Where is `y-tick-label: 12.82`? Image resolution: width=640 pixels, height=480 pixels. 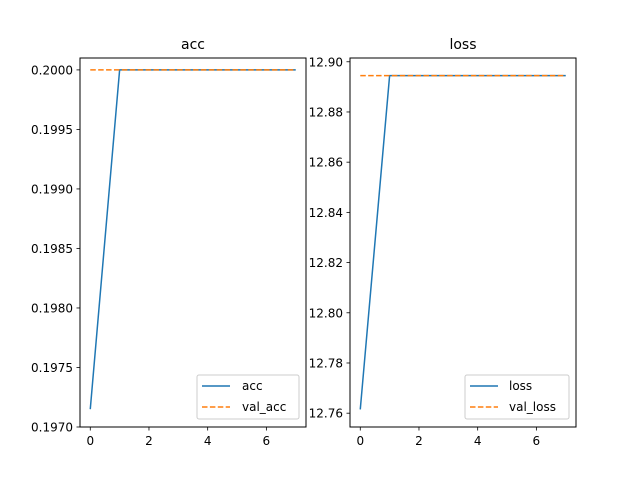 y-tick-label: 12.82 is located at coordinates (326, 263).